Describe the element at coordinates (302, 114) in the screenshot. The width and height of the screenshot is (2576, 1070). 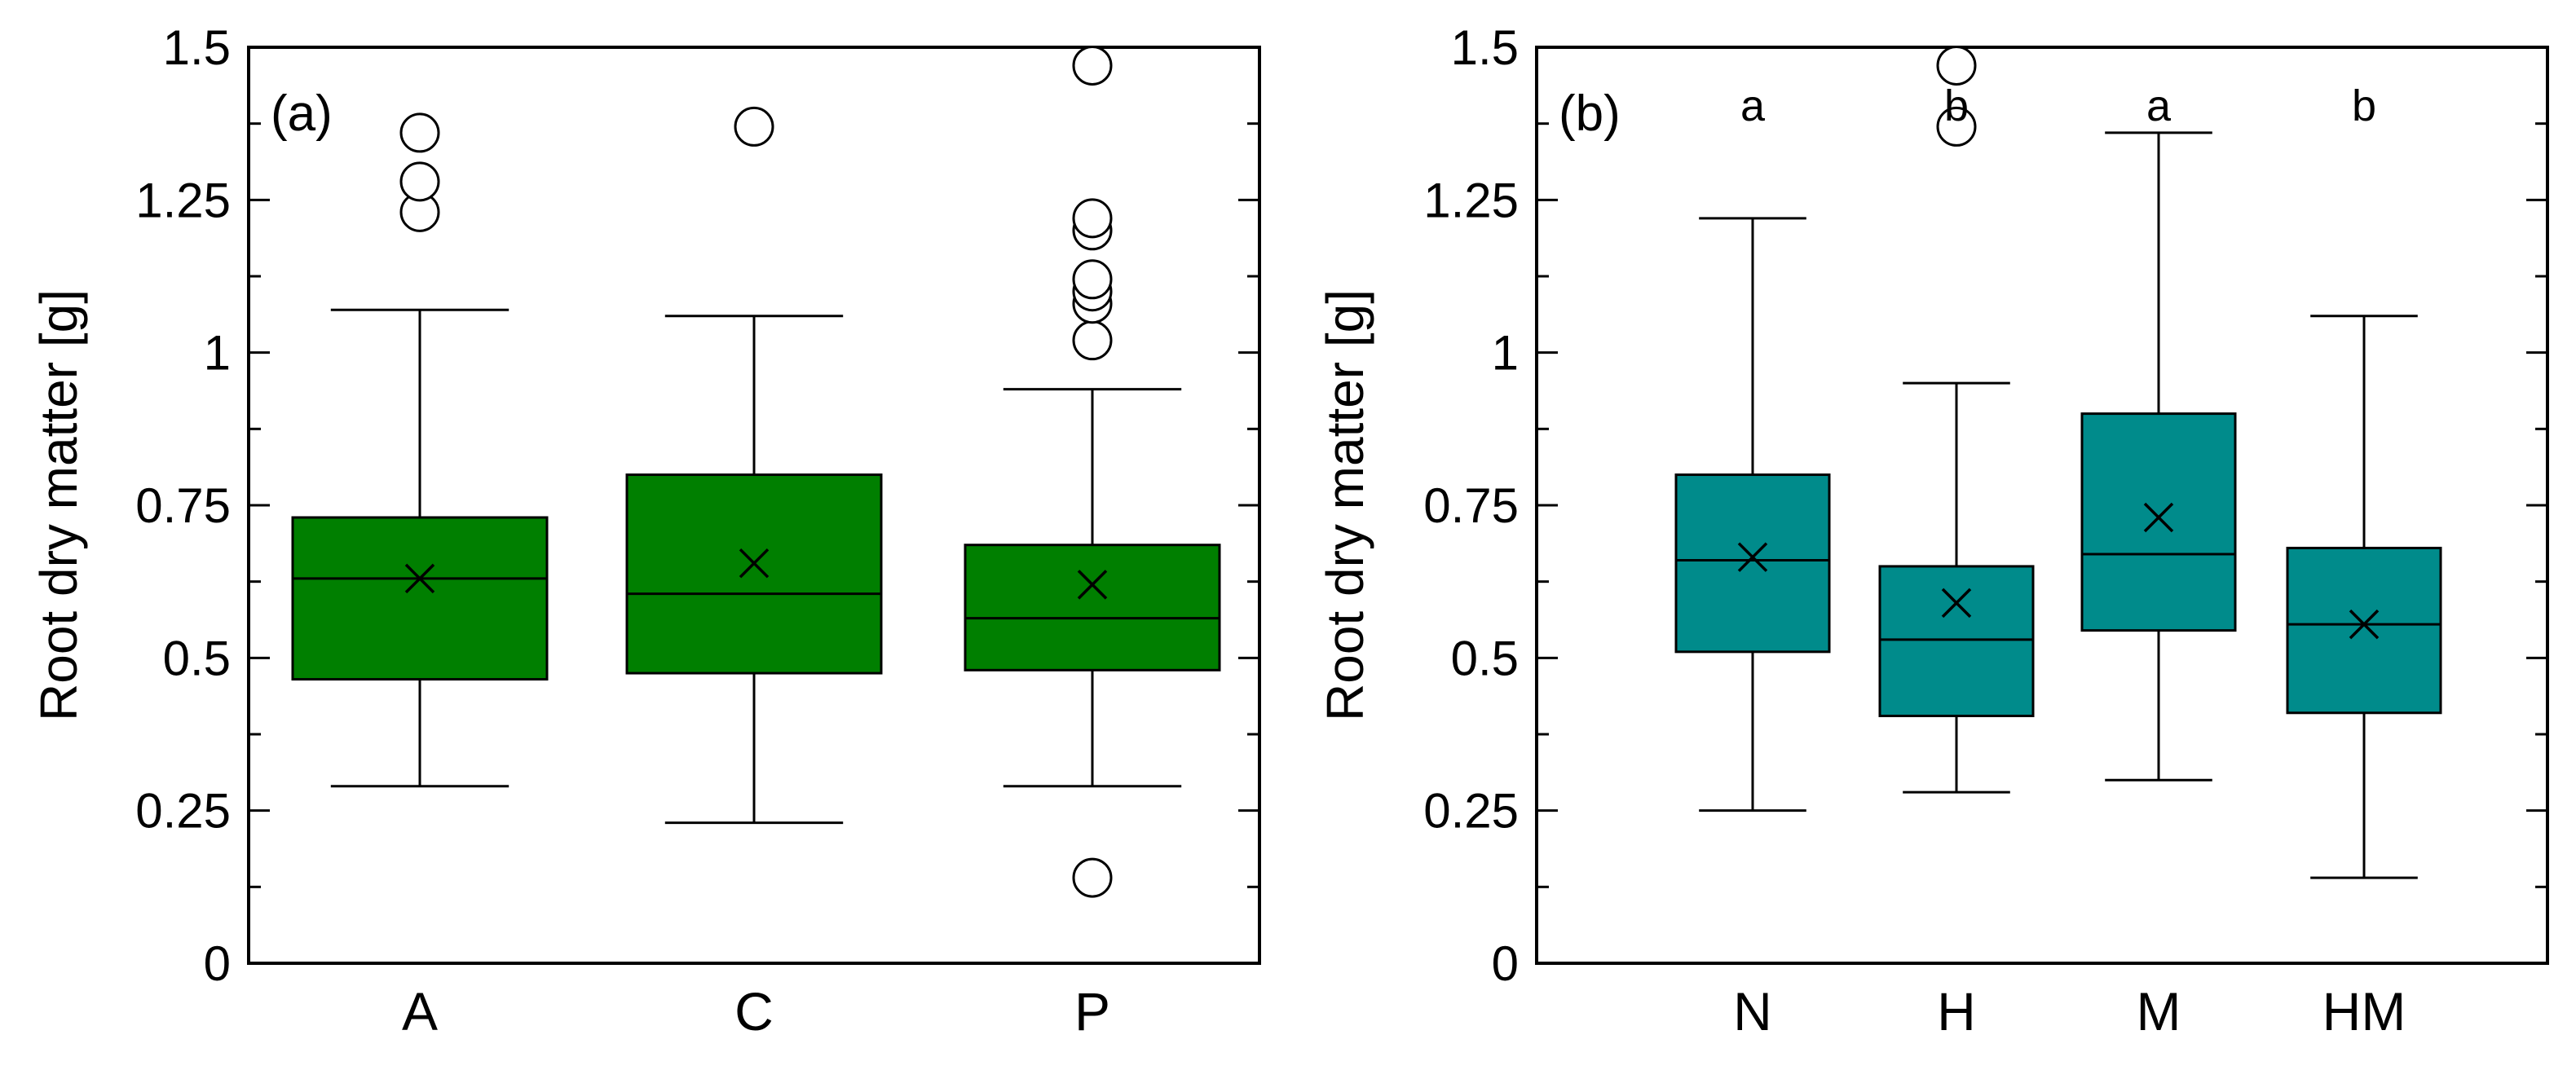
I see `panel-label: (a)` at that location.